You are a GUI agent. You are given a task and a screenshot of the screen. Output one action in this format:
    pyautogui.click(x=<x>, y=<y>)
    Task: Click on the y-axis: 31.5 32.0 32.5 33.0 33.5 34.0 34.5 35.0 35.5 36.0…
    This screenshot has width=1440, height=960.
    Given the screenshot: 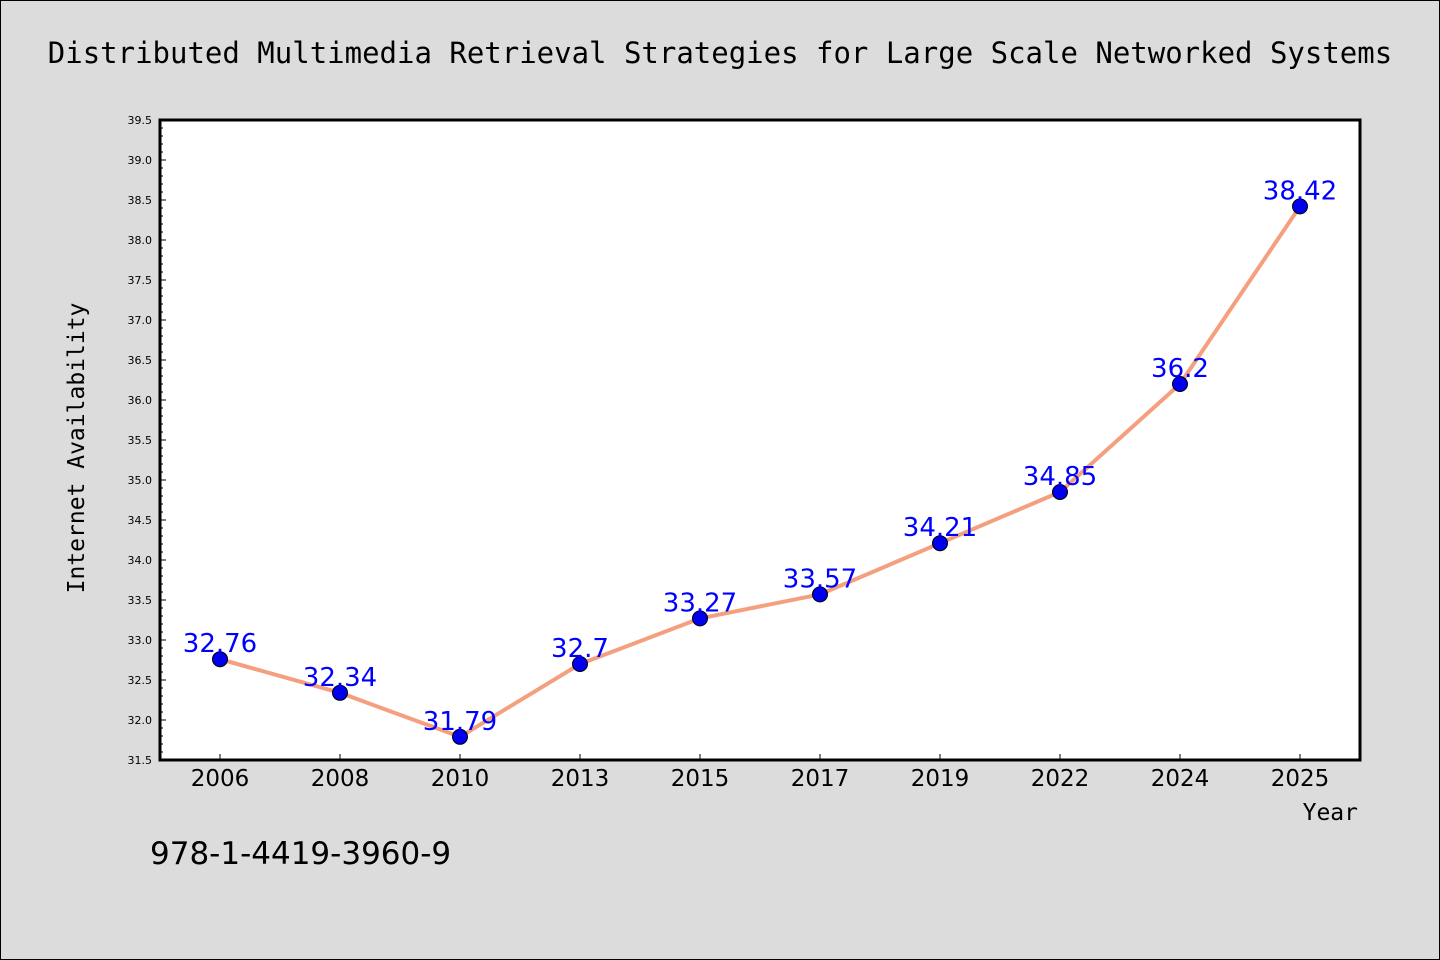 What is the action you would take?
    pyautogui.click(x=147, y=440)
    